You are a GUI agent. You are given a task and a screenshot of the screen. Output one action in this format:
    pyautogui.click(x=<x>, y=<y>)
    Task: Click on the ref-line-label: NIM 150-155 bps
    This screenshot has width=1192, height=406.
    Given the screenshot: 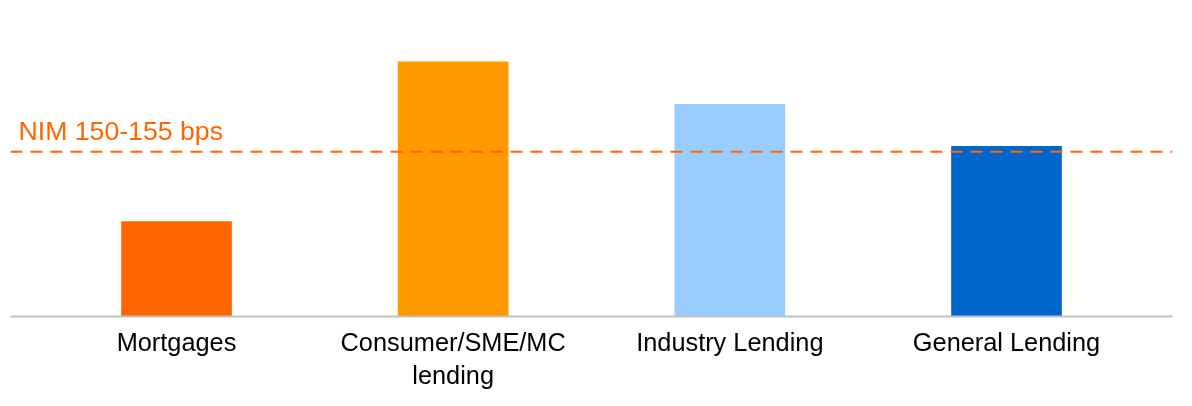 What is the action you would take?
    pyautogui.click(x=120, y=130)
    